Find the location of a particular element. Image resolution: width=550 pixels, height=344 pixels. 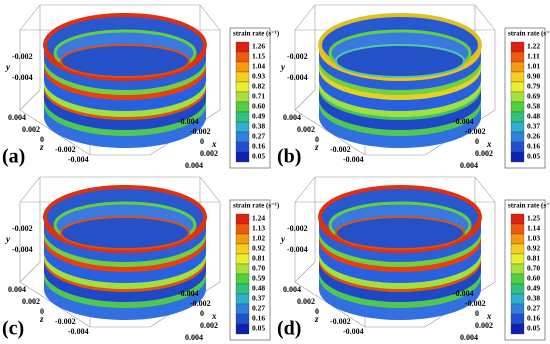

colorbar-tick-label: 1.26 is located at coordinates (258, 46).